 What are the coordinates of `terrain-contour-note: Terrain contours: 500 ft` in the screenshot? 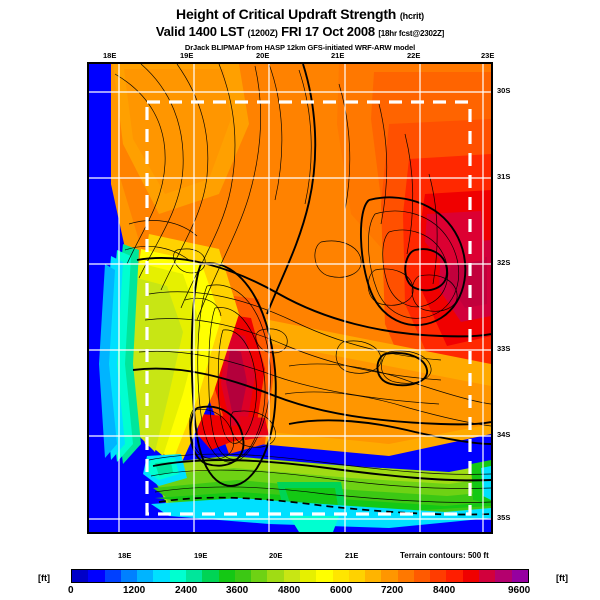 It's located at (444, 555).